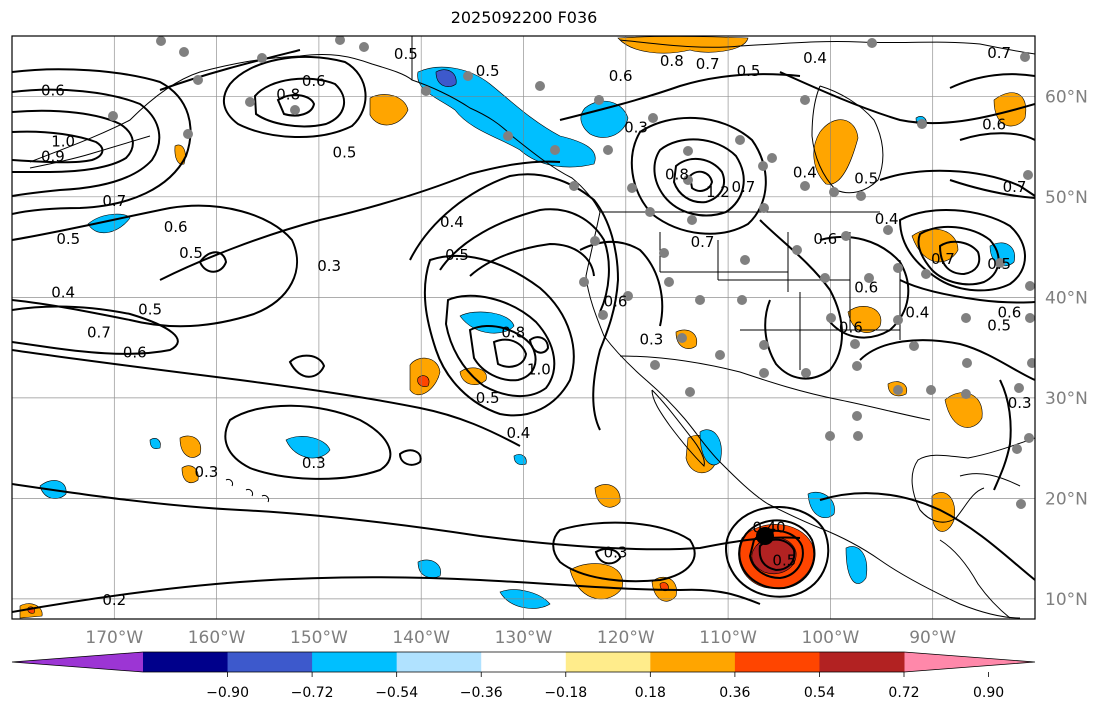 Image resolution: width=1105 pixels, height=712 pixels. What do you see at coordinates (607, 496) in the screenshot?
I see `shade-pos-sw` at bounding box center [607, 496].